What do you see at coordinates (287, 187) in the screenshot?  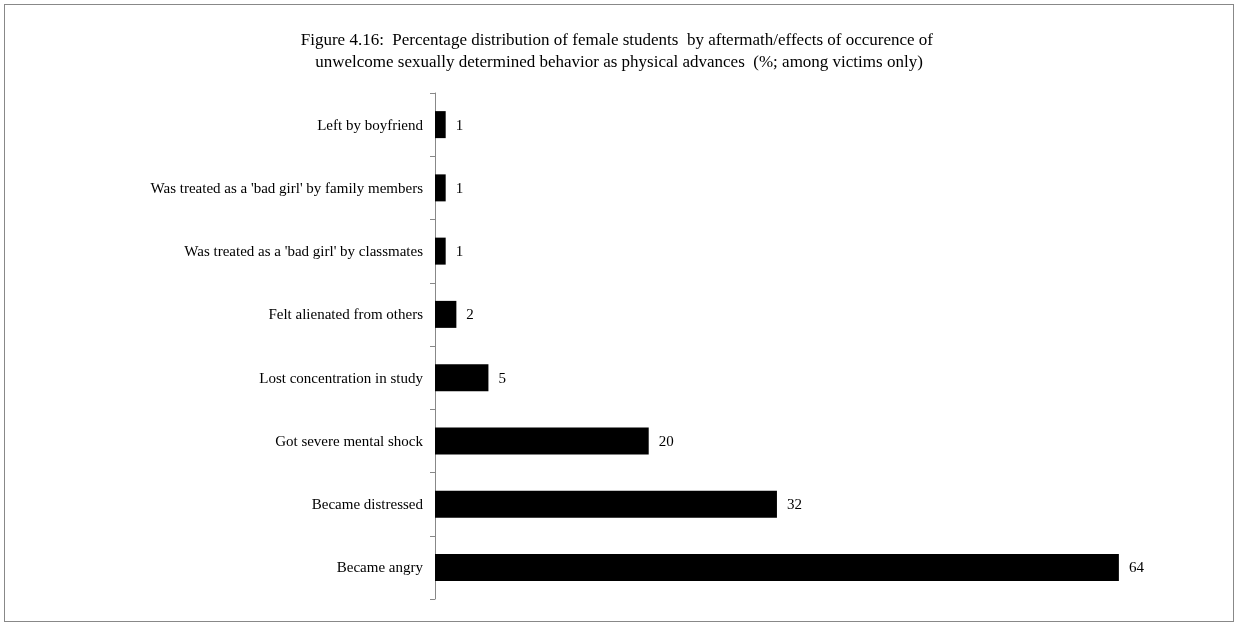 I see `y-tick-label: Was treated as a 'bad girl' by family members` at bounding box center [287, 187].